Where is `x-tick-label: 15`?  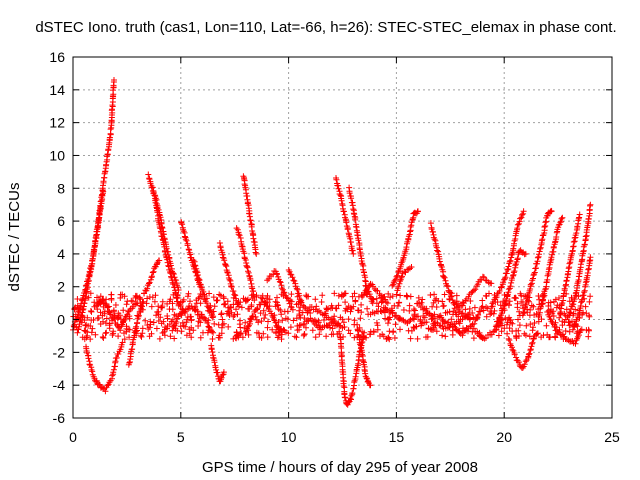
x-tick-label: 15 is located at coordinates (397, 437).